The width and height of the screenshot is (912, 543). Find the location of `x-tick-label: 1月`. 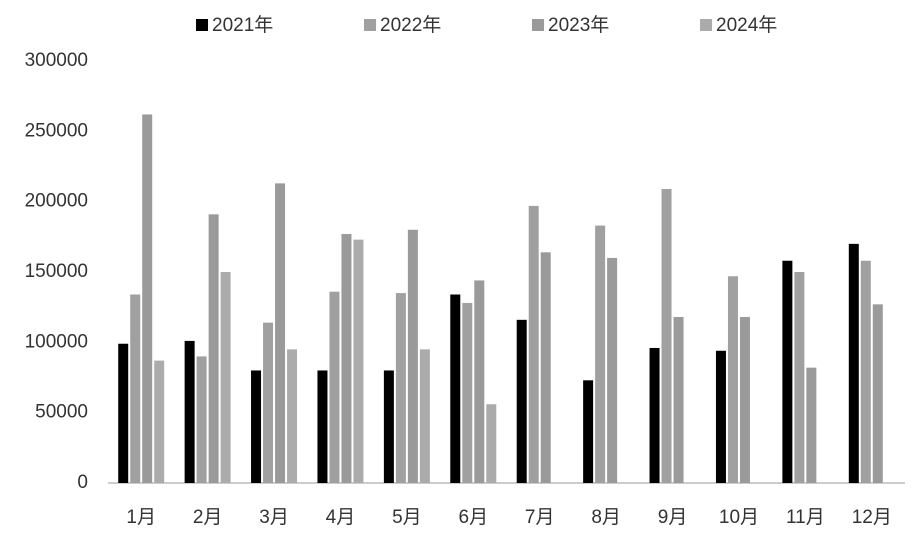

x-tick-label: 1月 is located at coordinates (141, 517).